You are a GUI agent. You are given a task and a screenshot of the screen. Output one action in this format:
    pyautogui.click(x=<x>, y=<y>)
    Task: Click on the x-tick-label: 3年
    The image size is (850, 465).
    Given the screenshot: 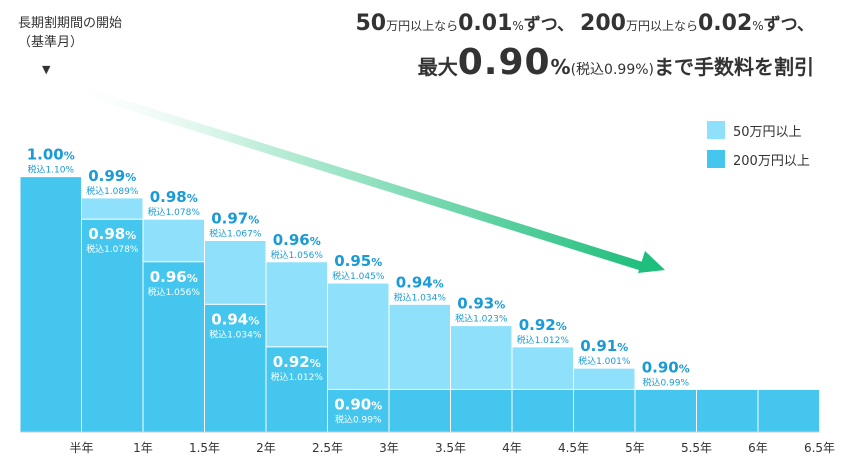 What is the action you would take?
    pyautogui.click(x=389, y=448)
    